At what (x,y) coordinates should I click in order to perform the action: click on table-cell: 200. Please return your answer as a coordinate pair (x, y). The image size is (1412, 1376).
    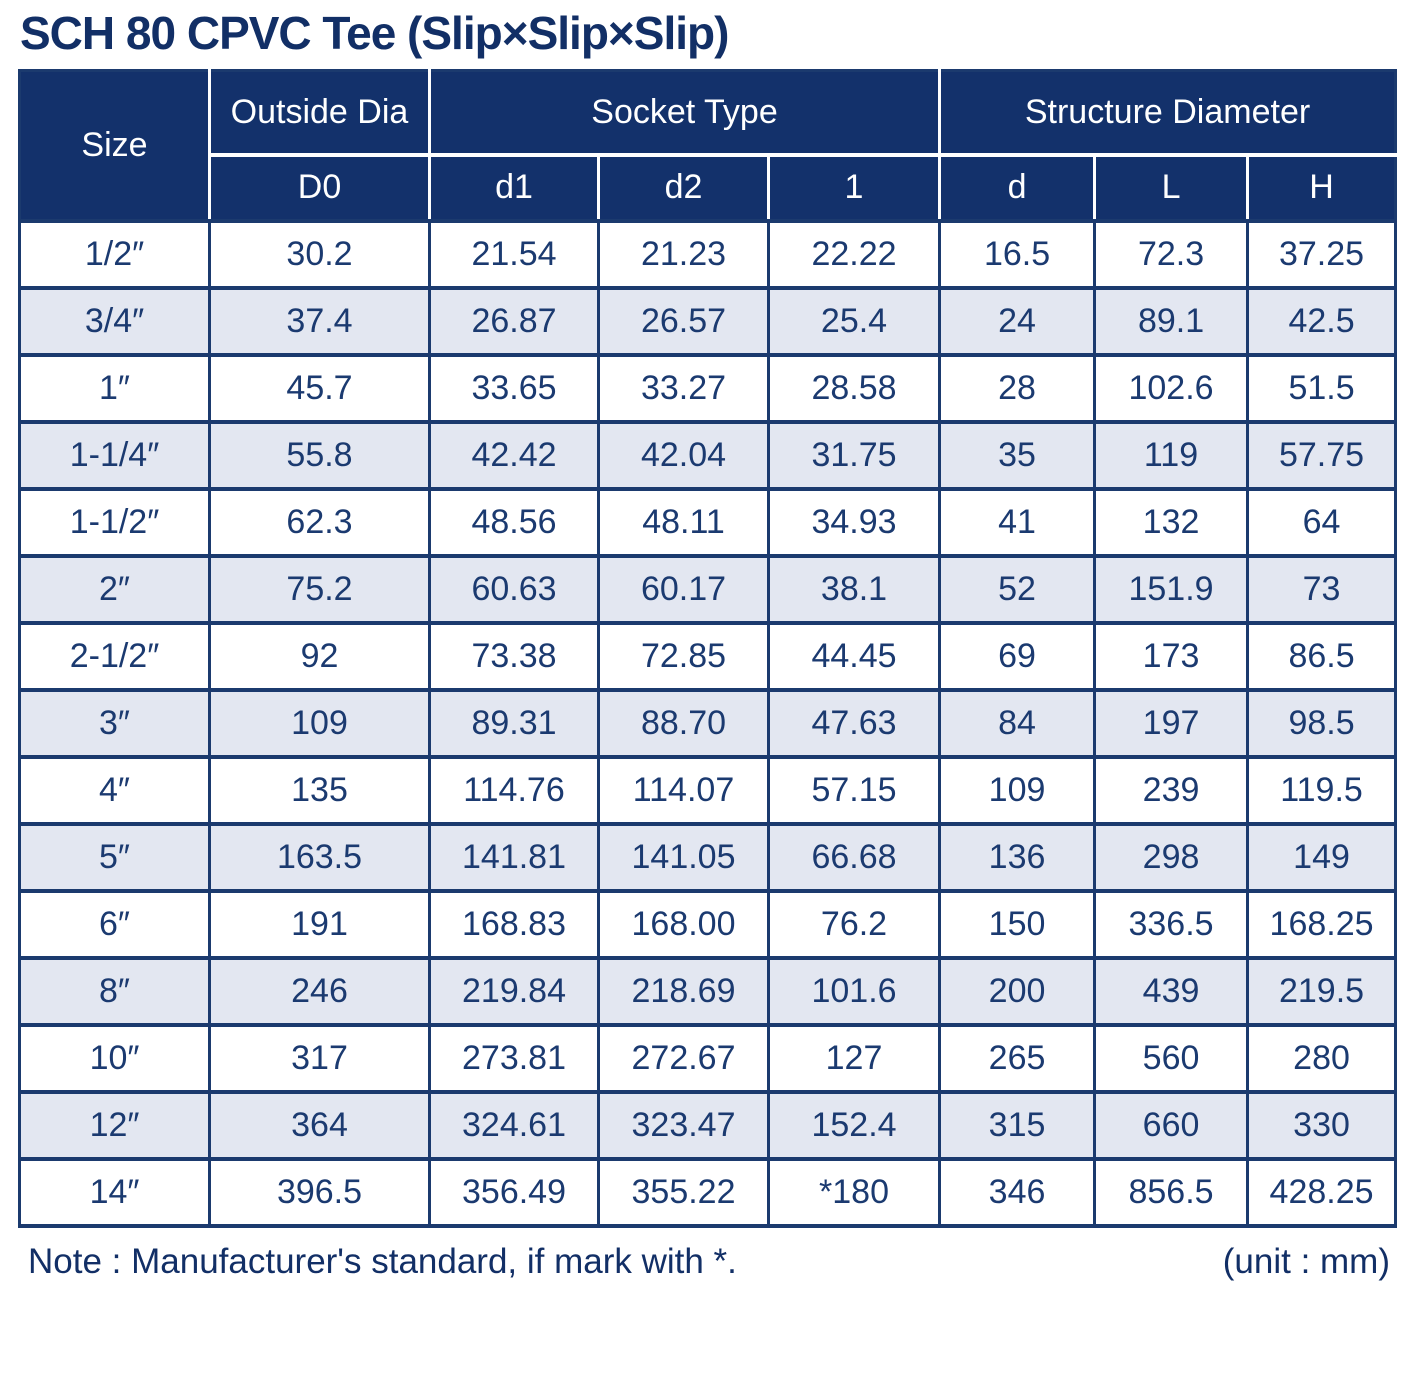
    Looking at the image, I should click on (1017, 991).